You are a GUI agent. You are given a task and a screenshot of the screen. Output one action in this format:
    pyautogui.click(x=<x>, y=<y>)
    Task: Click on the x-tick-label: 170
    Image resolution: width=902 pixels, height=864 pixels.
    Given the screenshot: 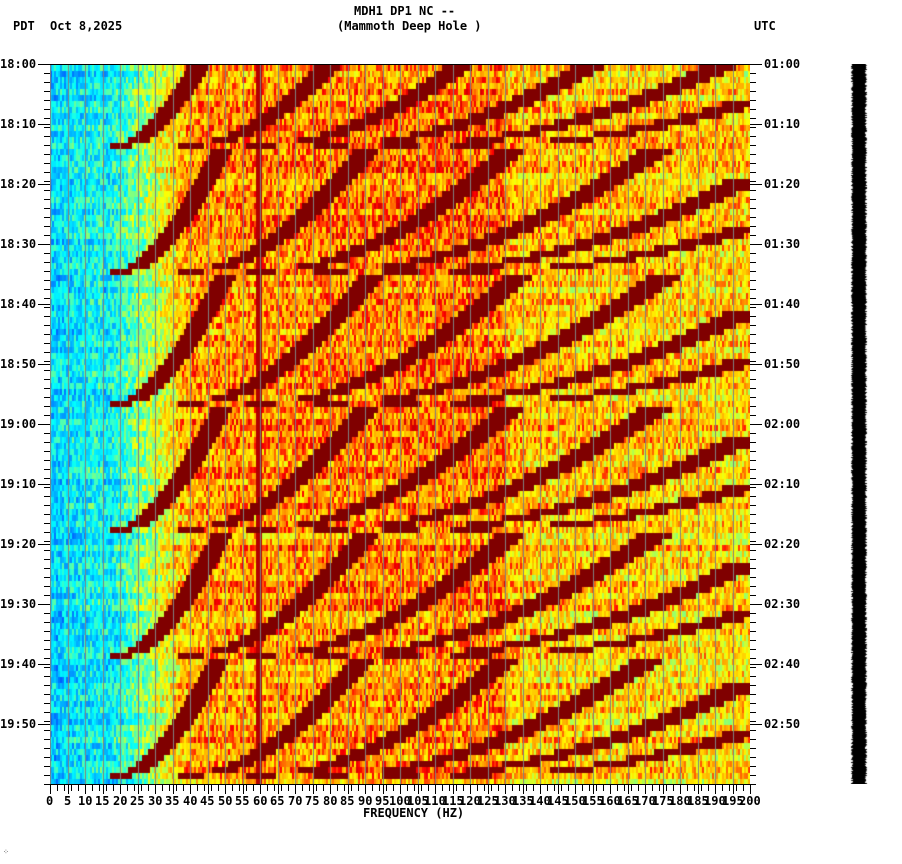 What is the action you would take?
    pyautogui.click(x=645, y=801)
    